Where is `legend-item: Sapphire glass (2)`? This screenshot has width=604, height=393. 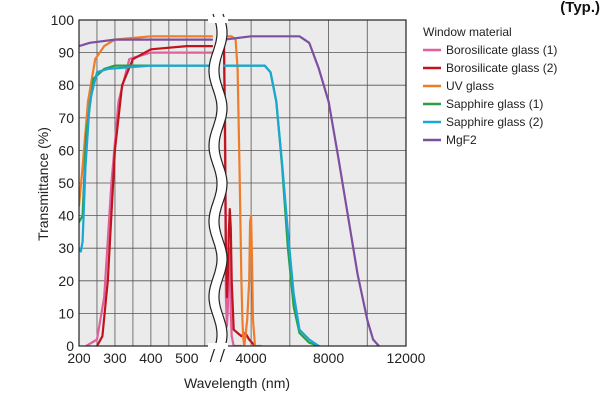 legend-item: Sapphire glass (2) is located at coordinates (483, 122).